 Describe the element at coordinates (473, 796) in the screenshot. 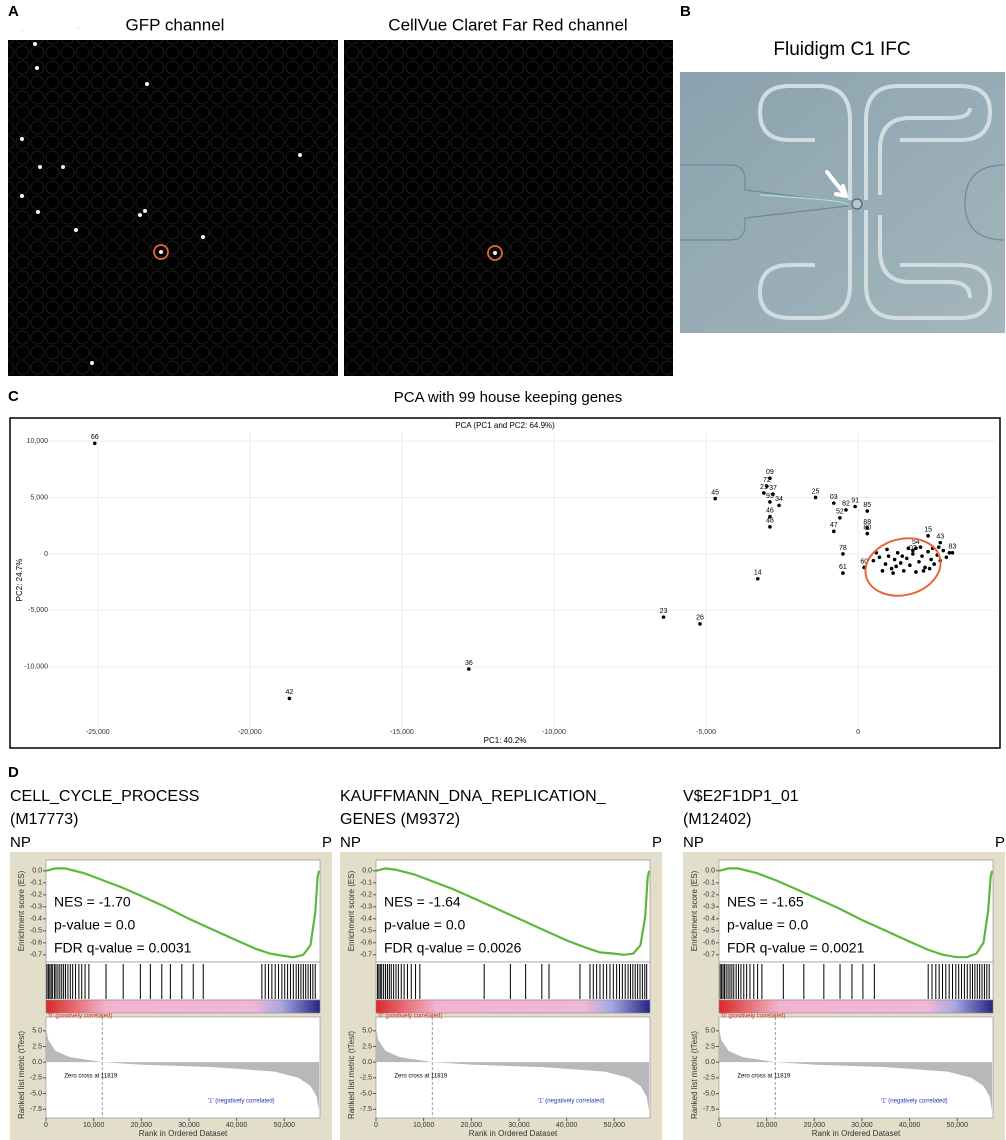

I see `gsea-title: KAUFFMANN_DNA_REPLICATION_` at that location.